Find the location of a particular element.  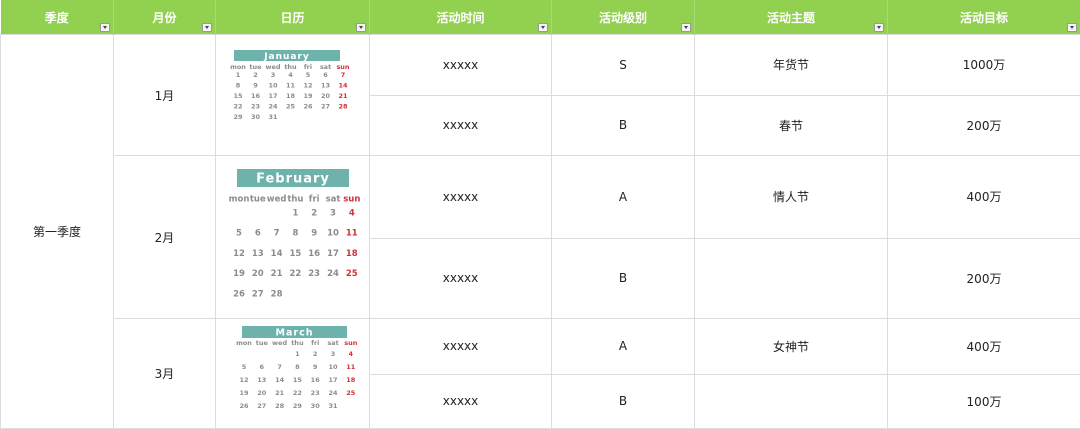

header-cell: 活动主题 is located at coordinates (791, 17).